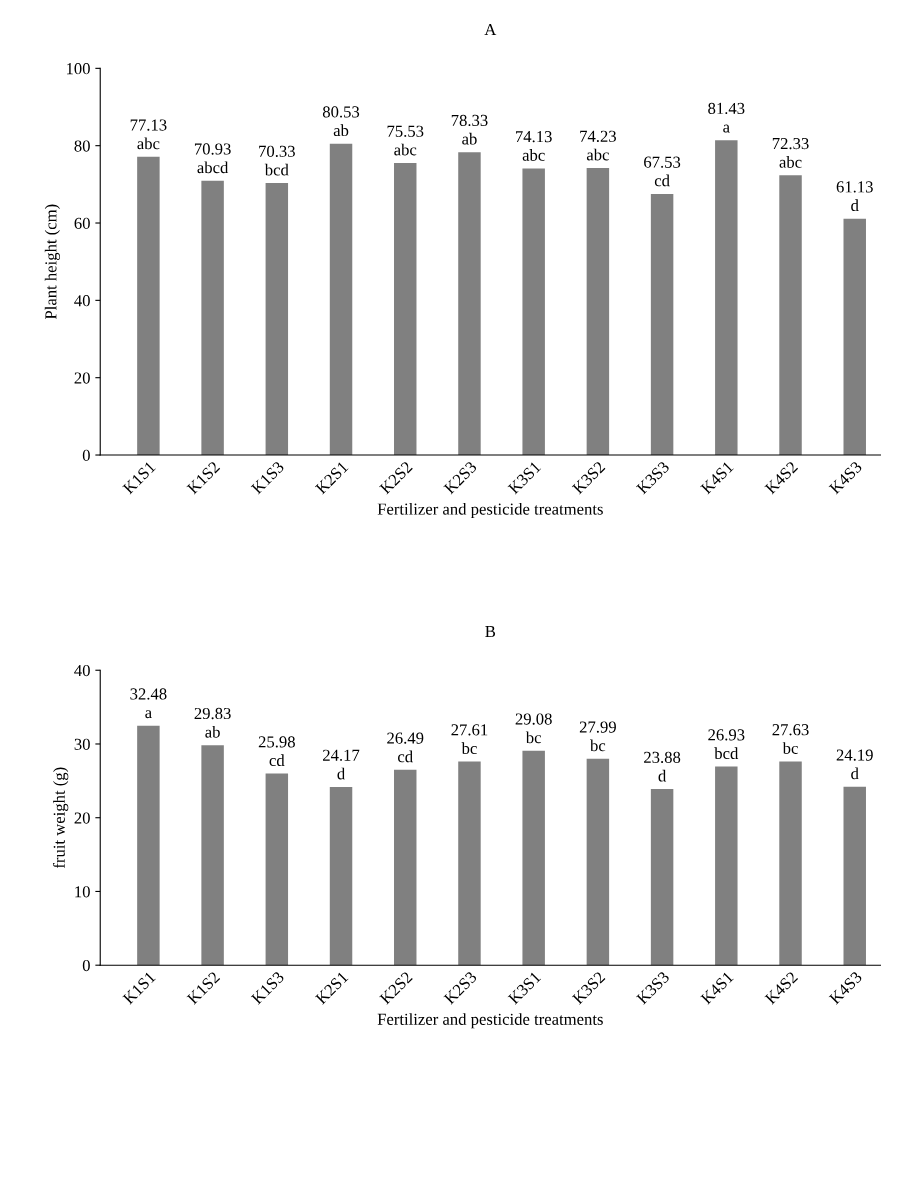  I want to click on y-tick-label: 60, so click(82, 223).